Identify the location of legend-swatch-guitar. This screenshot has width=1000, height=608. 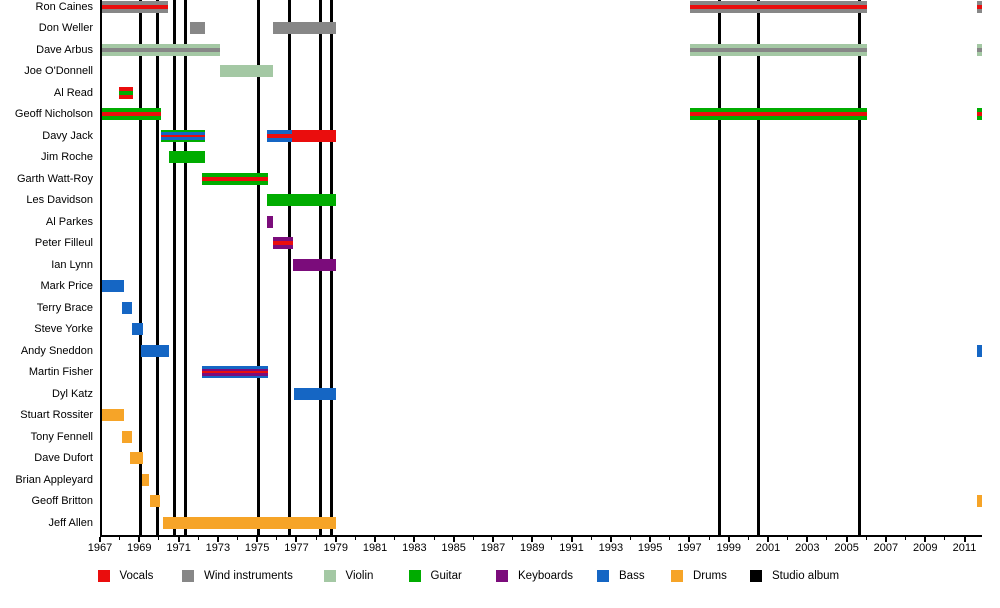
(414, 576).